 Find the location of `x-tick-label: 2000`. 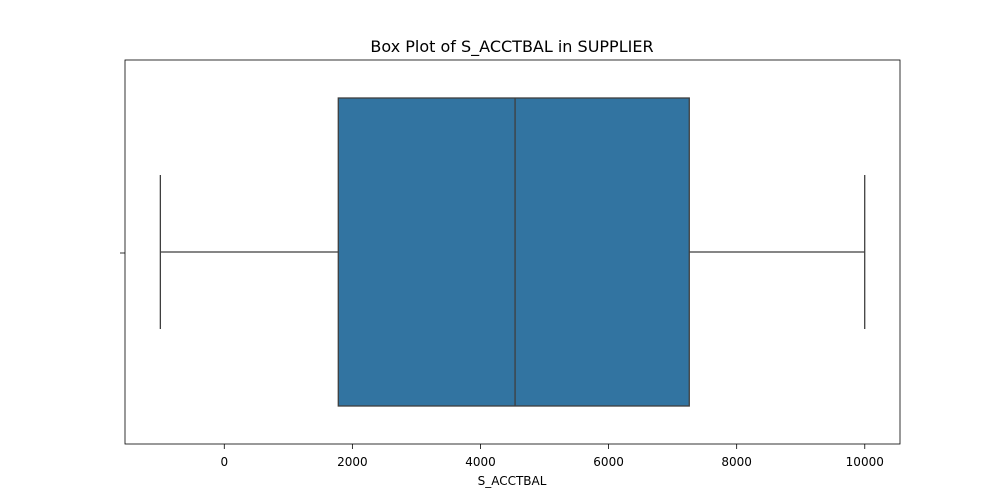

x-tick-label: 2000 is located at coordinates (352, 462).